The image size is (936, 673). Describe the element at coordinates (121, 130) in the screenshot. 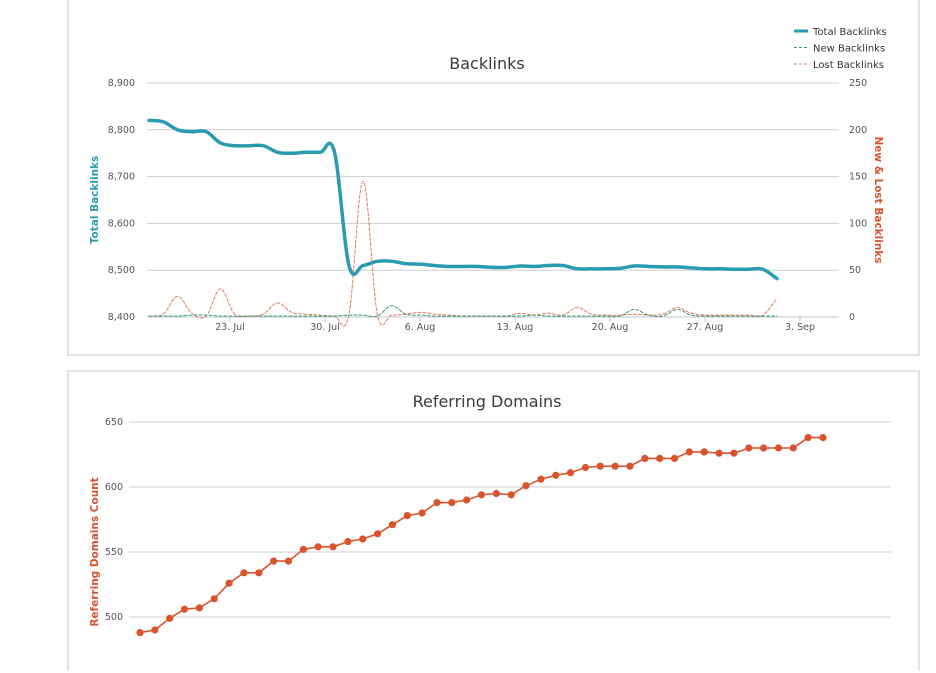

I see `backlinks-y-tick-label: 8,800` at that location.